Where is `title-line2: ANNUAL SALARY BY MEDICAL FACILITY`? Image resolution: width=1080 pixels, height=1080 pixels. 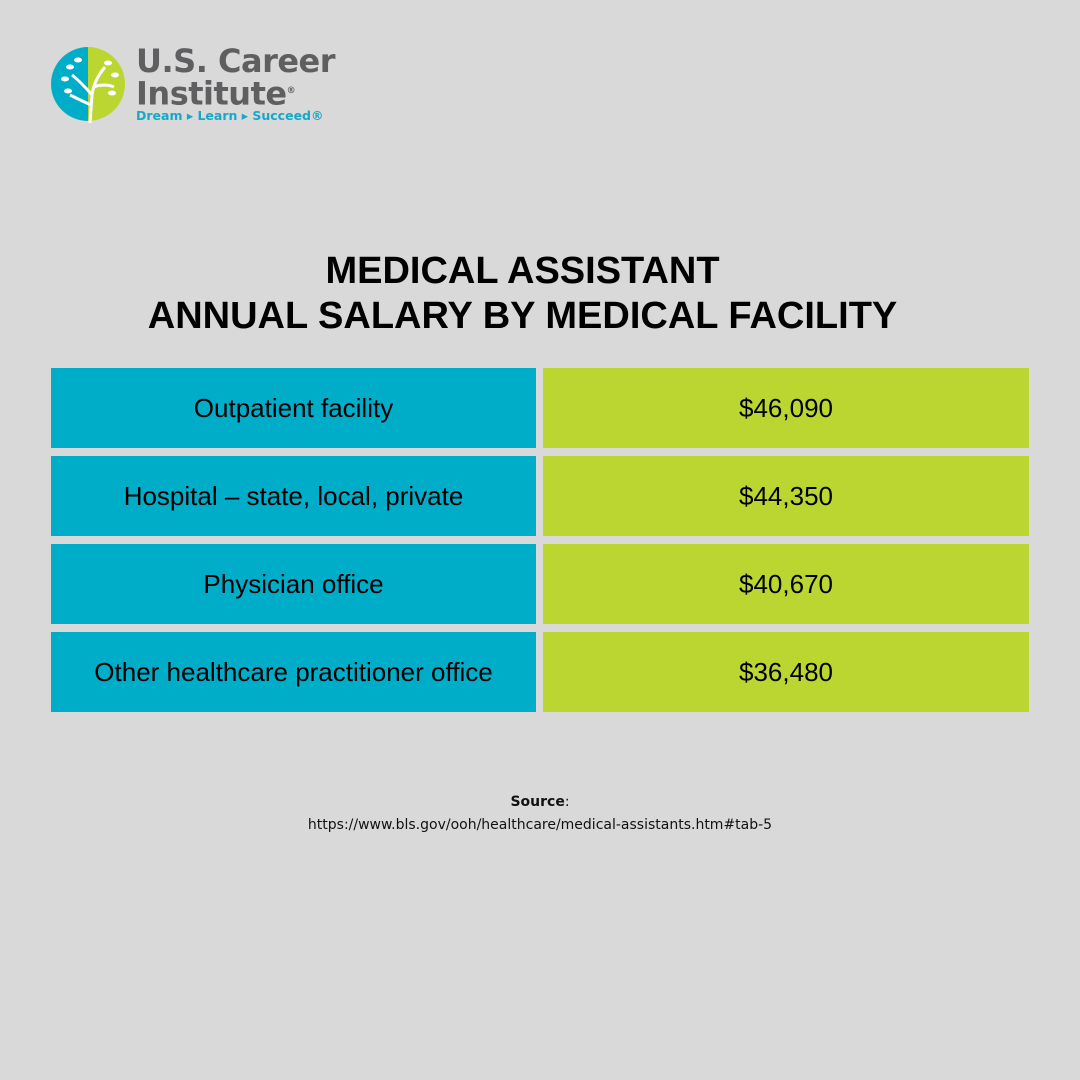
title-line2: ANNUAL SALARY BY MEDICAL FACILITY is located at coordinates (522, 316).